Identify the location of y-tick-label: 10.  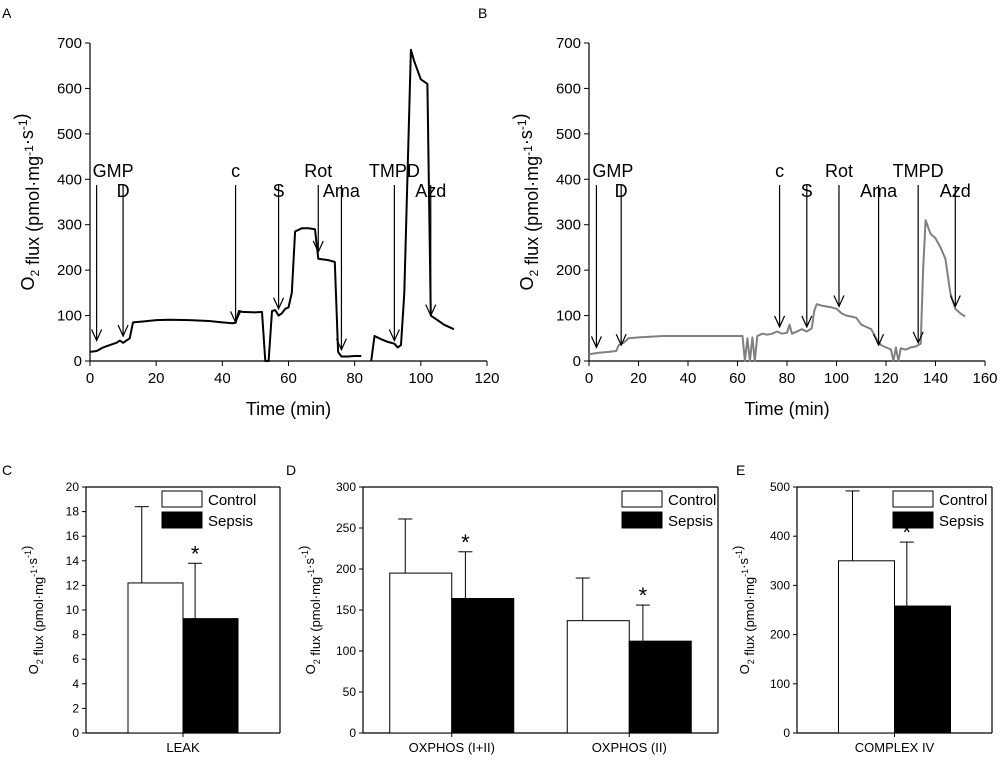
(73, 610).